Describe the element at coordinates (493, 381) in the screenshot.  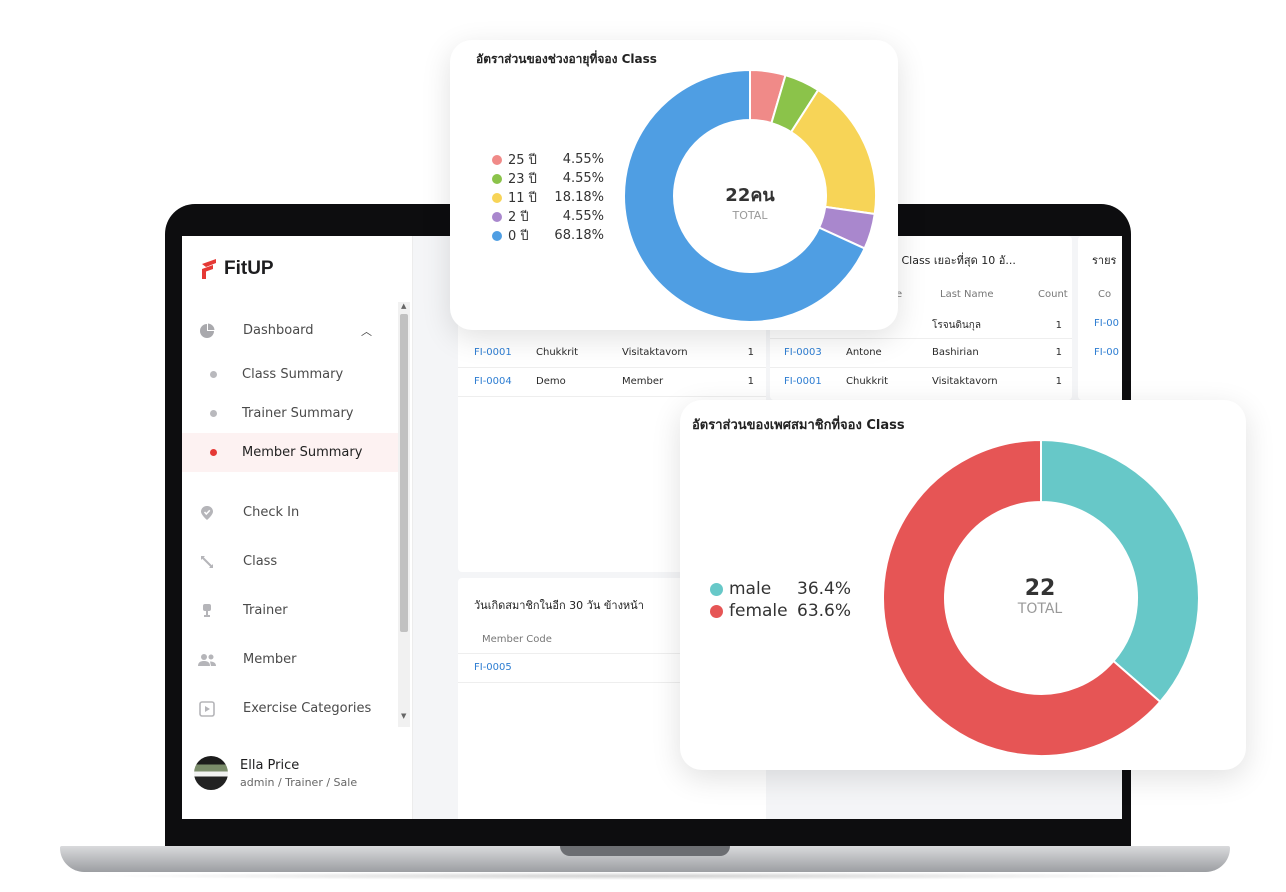
I see `member-code-link: FI-0004` at that location.